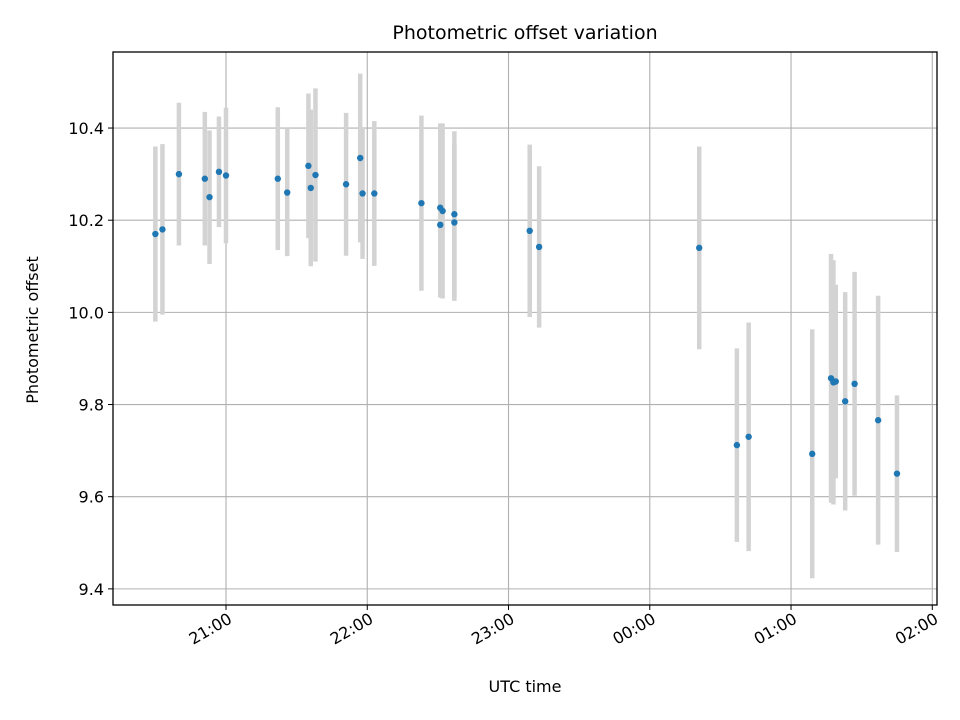 The height and width of the screenshot is (720, 960). I want to click on y-tick-label: 10.4, so click(86, 128).